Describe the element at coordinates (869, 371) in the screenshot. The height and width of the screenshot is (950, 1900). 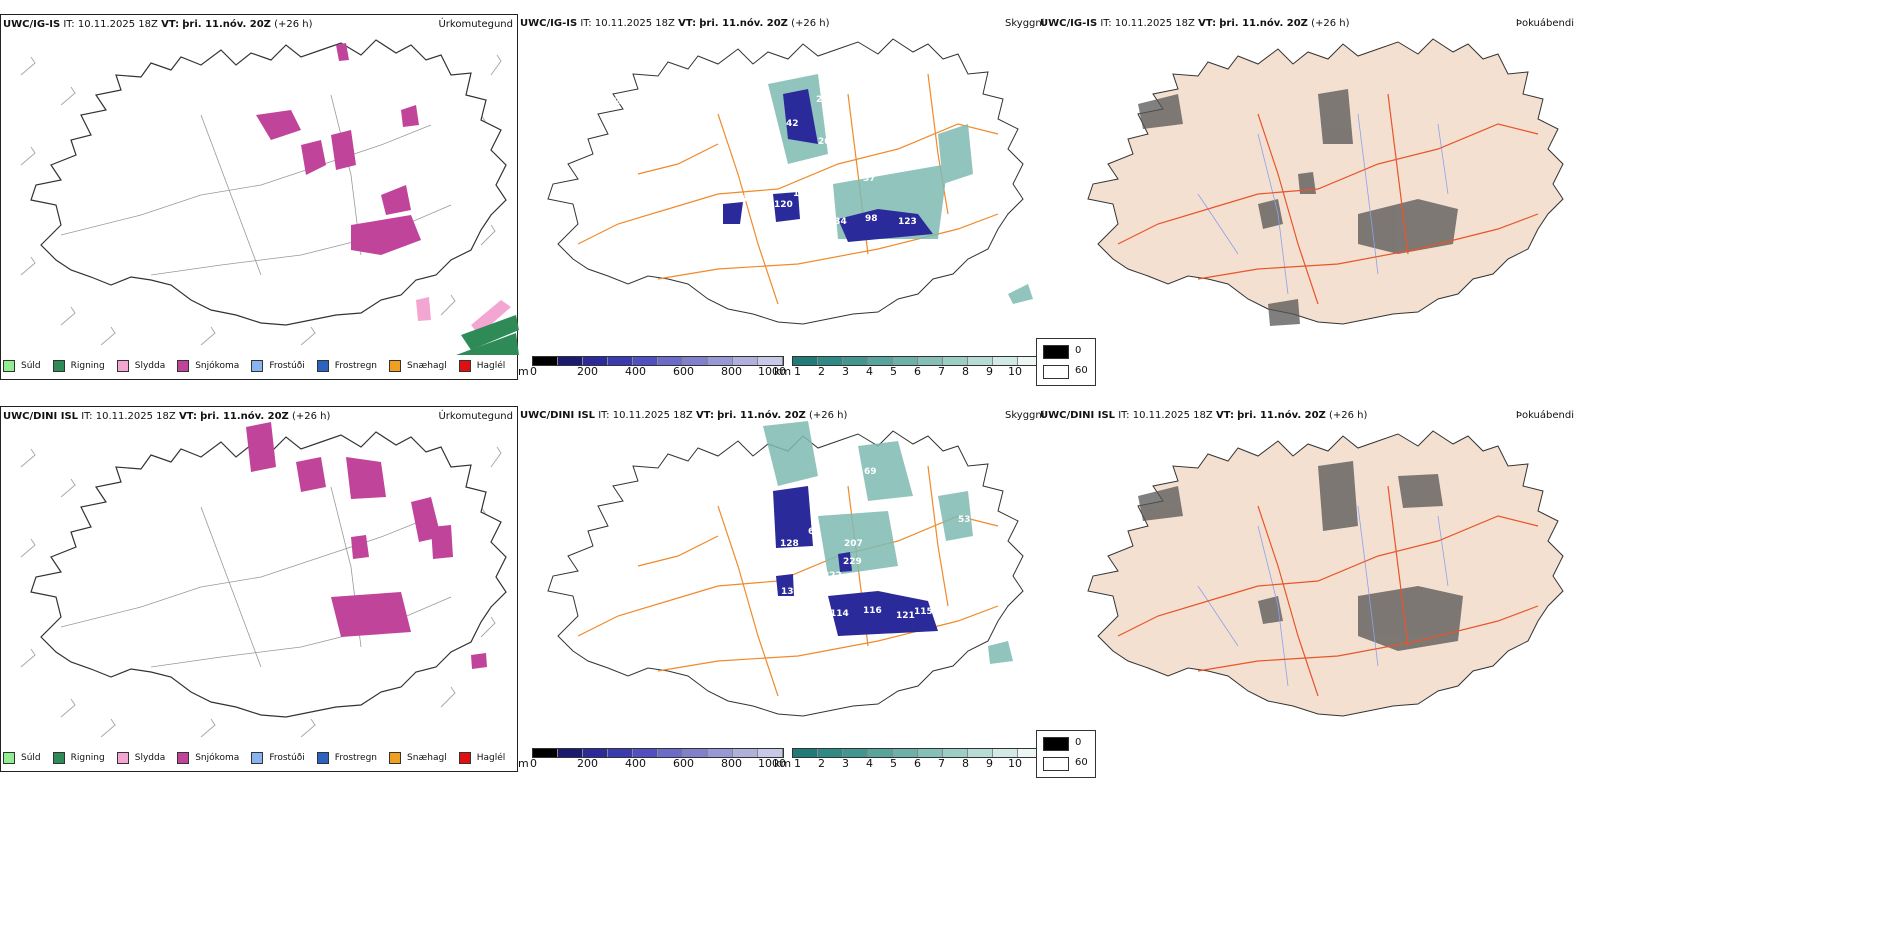
I see `colorbar-tick: 4` at that location.